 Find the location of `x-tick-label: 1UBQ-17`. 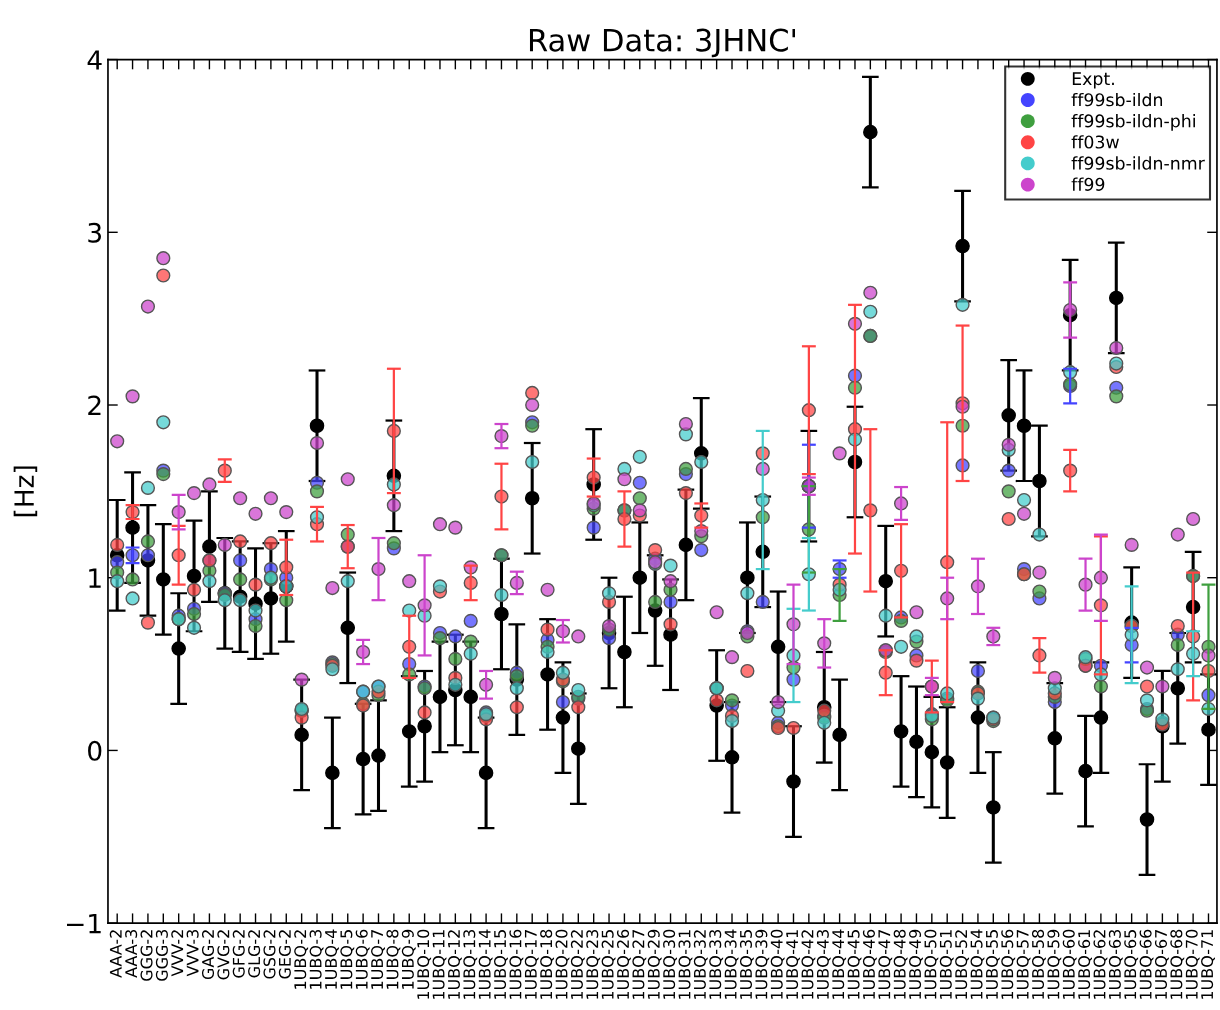

x-tick-label: 1UBQ-17 is located at coordinates (531, 964).